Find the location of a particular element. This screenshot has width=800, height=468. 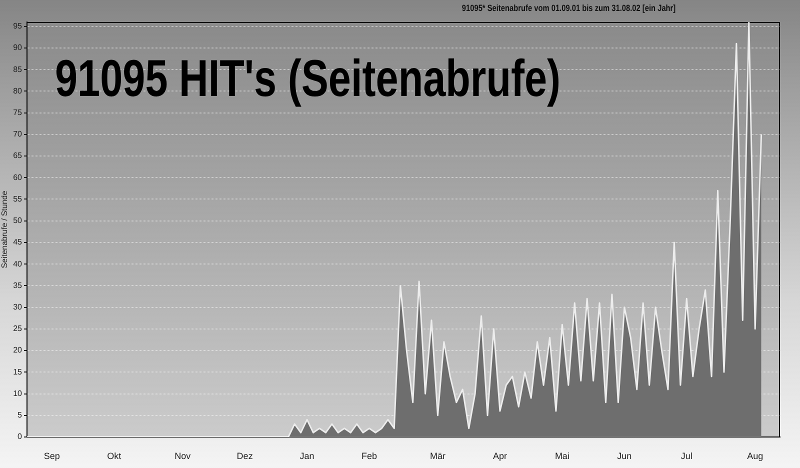

y-tick-label: 15 is located at coordinates (18, 371).